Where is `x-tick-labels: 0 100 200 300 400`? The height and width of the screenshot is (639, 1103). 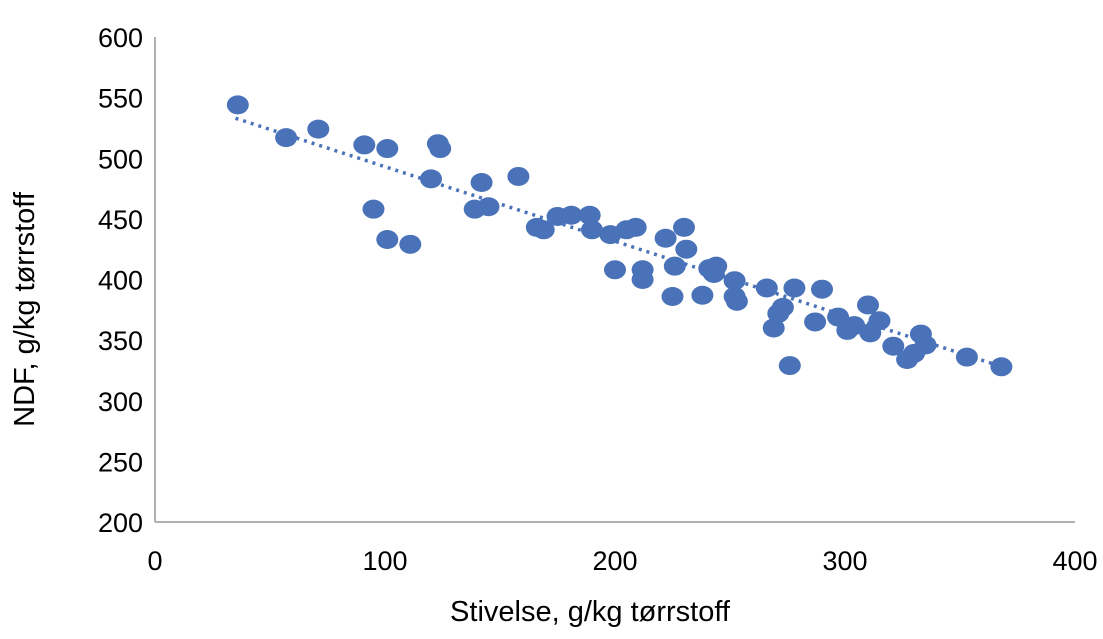 x-tick-labels: 0 100 200 300 400 is located at coordinates (622, 561).